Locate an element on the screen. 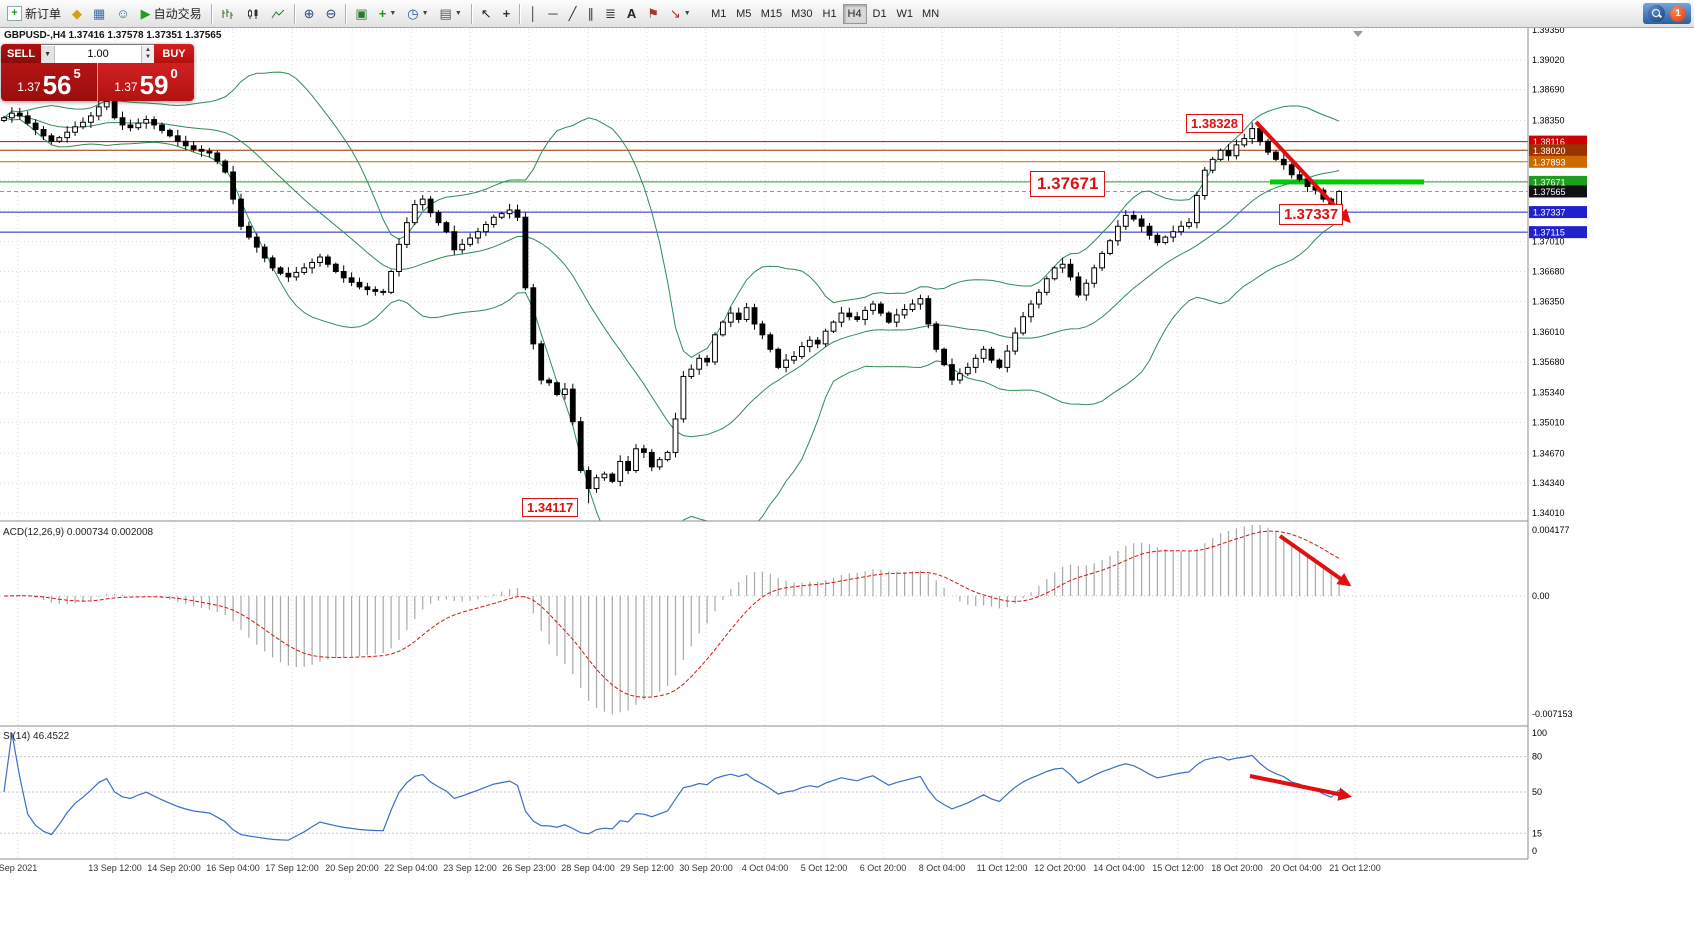 This screenshot has height=944, width=1694. fibonacci-button: ≣ is located at coordinates (610, 14).